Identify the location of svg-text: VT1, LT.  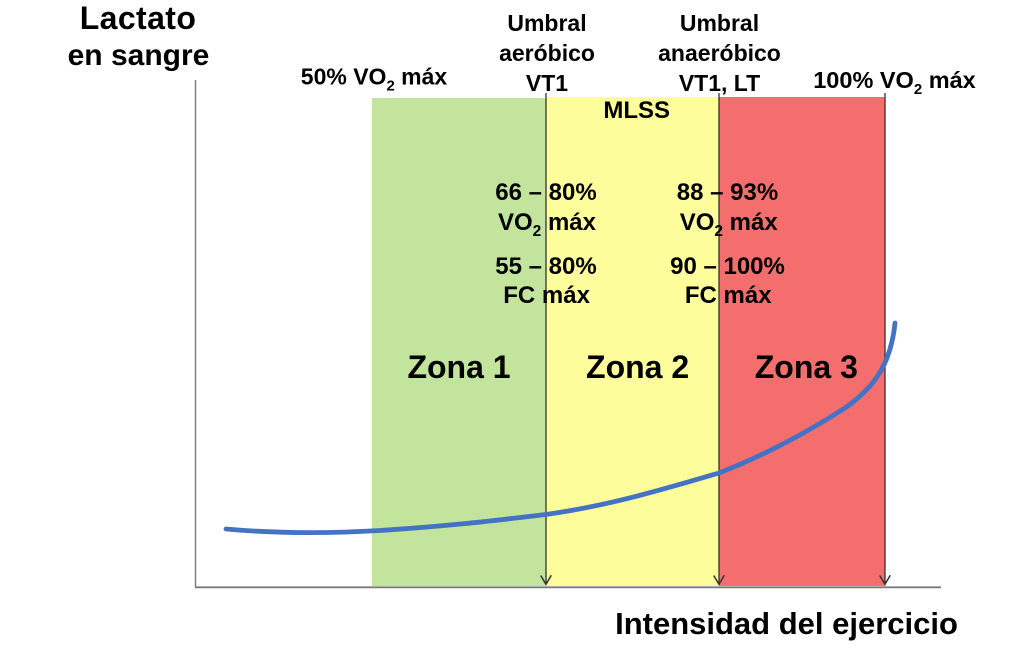
(719, 83).